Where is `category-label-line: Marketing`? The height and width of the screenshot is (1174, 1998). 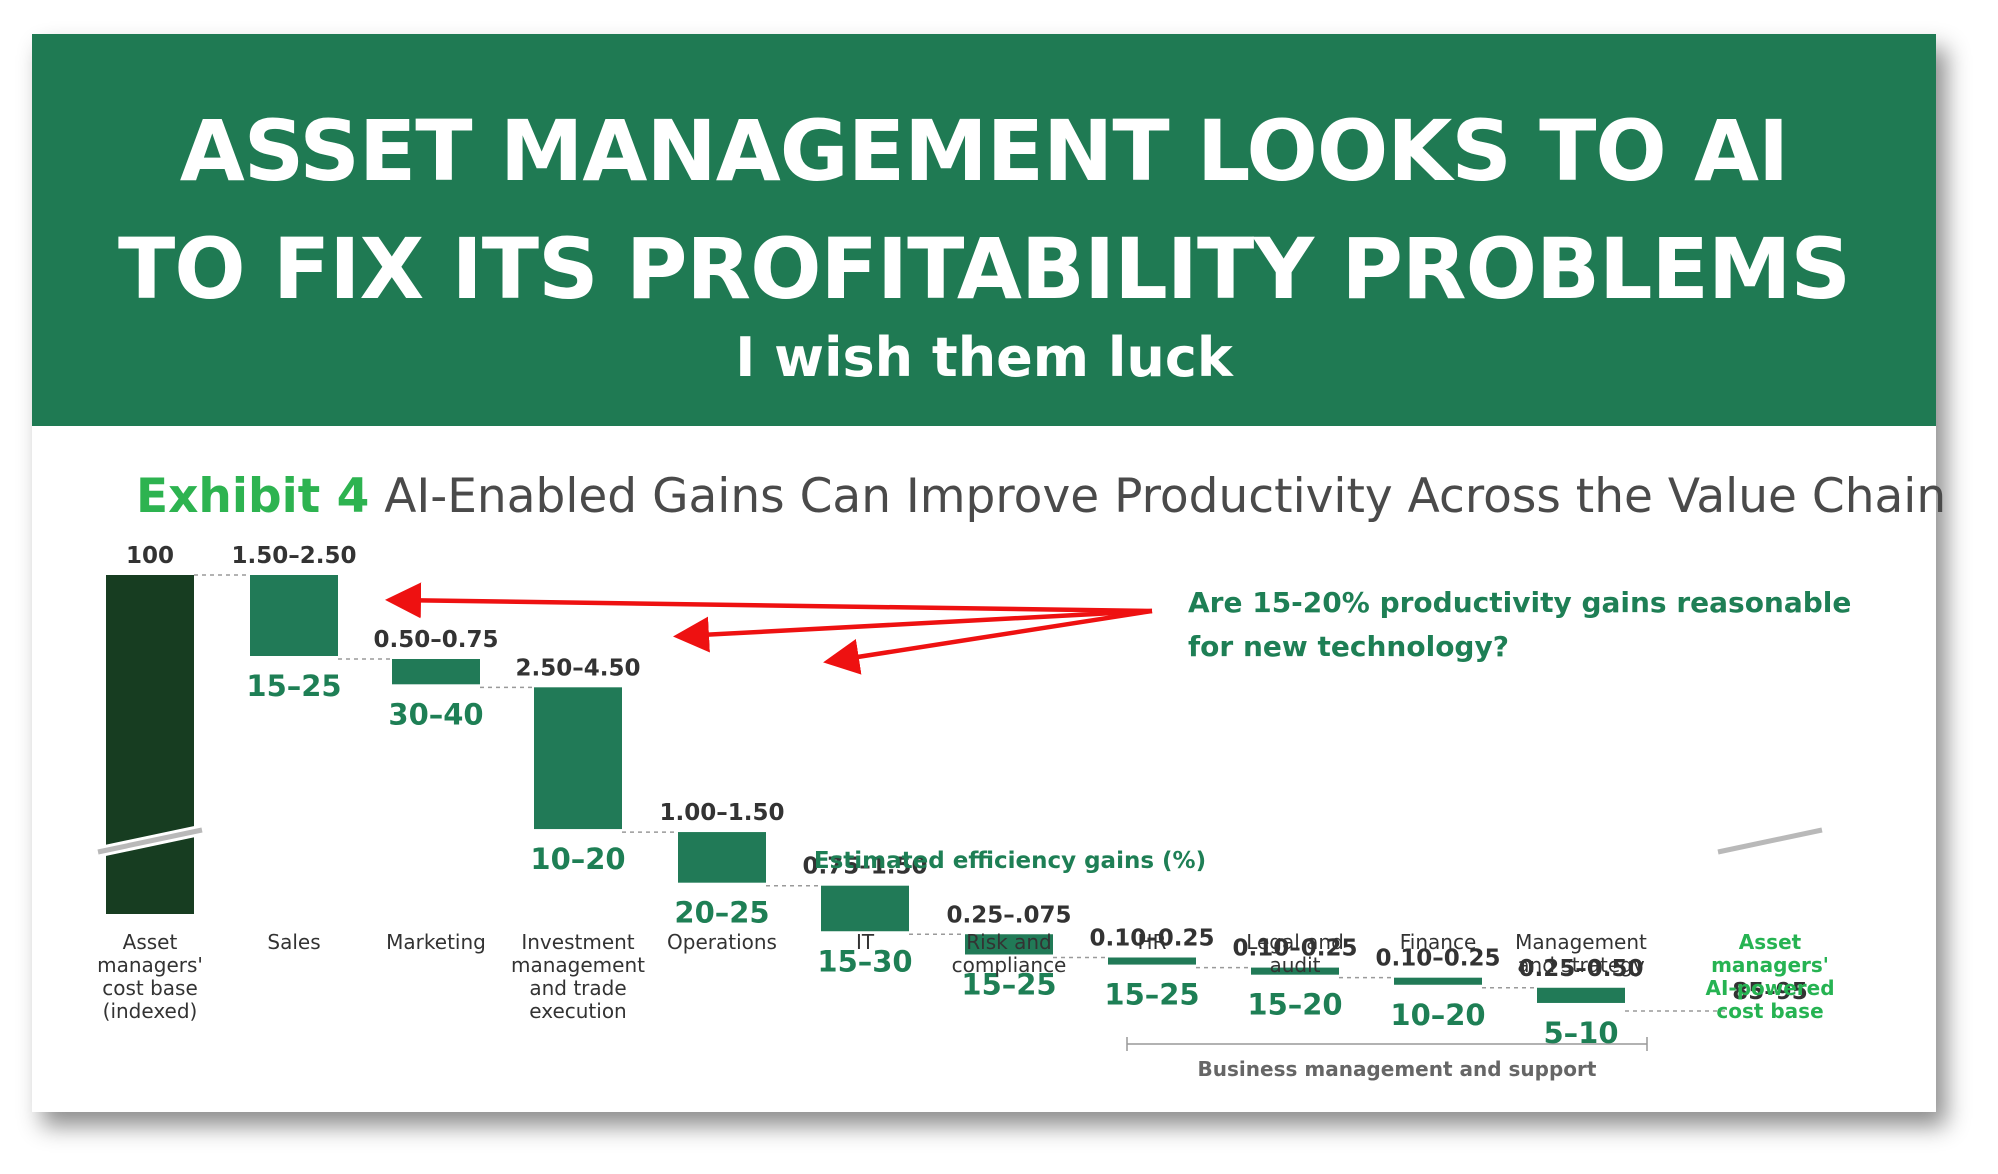 category-label-line: Marketing is located at coordinates (436, 942).